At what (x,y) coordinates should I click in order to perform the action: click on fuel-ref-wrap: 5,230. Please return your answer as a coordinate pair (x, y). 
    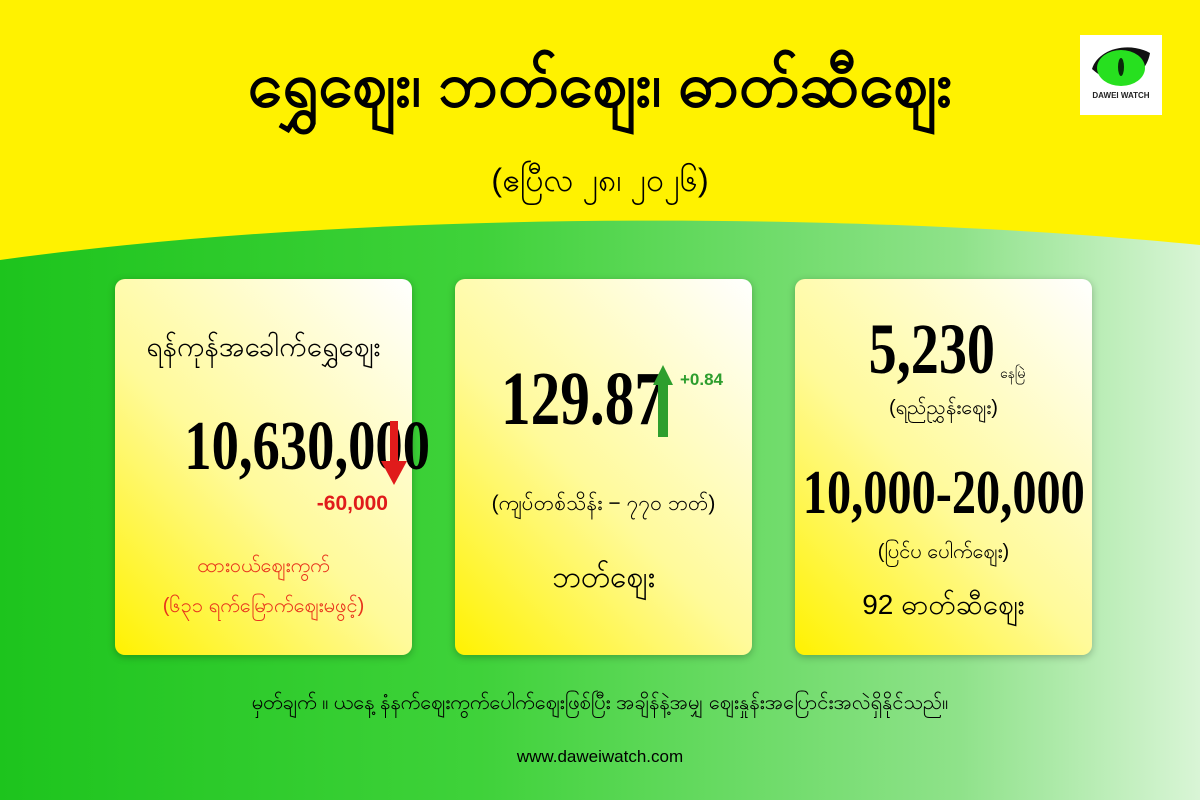
    Looking at the image, I should click on (895, 359).